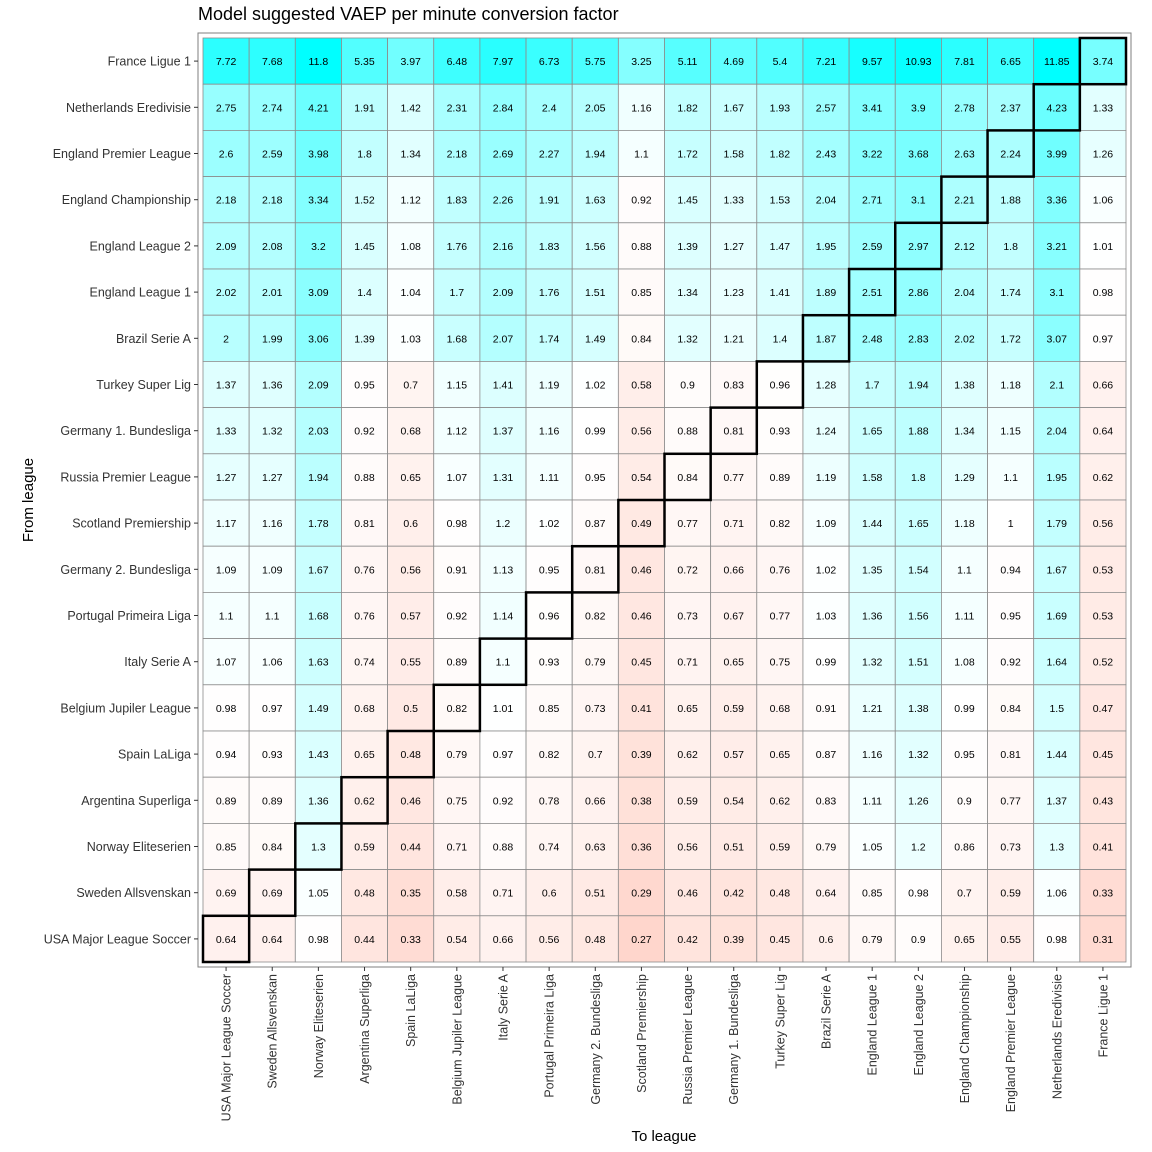 Image resolution: width=1152 pixels, height=1152 pixels. I want to click on x-tick-label: Germany 1. Bundesliga, so click(734, 1039).